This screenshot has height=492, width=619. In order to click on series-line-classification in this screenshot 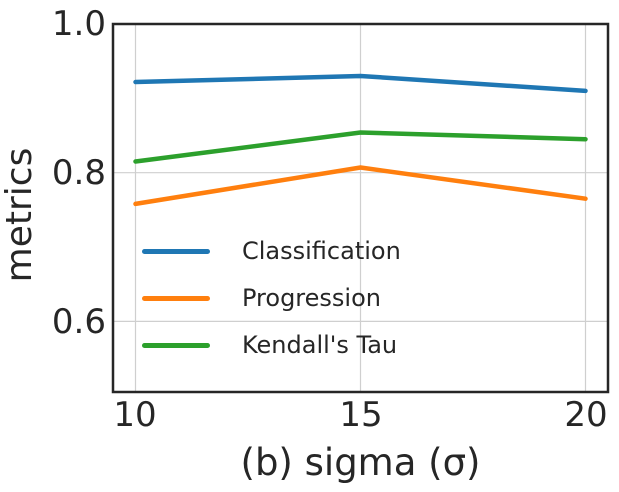, I will do `click(360, 83)`.